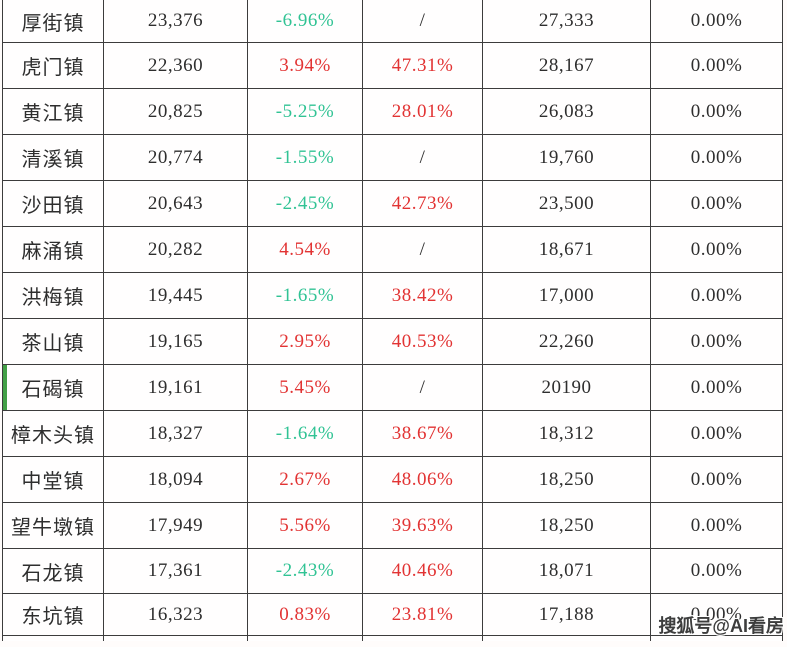  I want to click on town-cell: 虎门镇, so click(53, 65).